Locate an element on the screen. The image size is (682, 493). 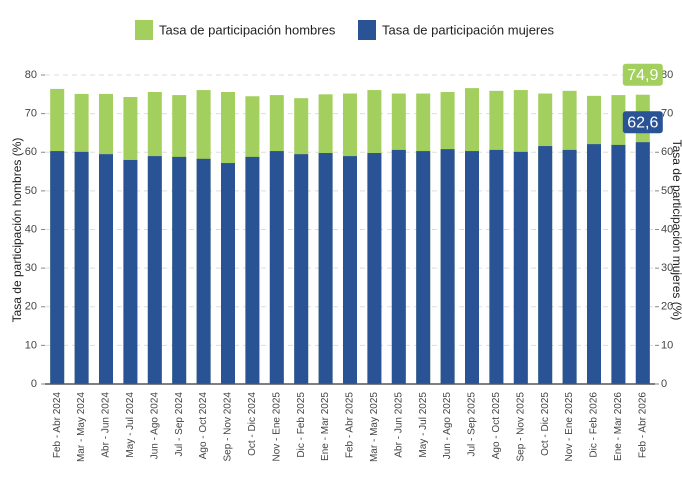
x-tick-label: Ago - Oct 2025 is located at coordinates (496, 426).